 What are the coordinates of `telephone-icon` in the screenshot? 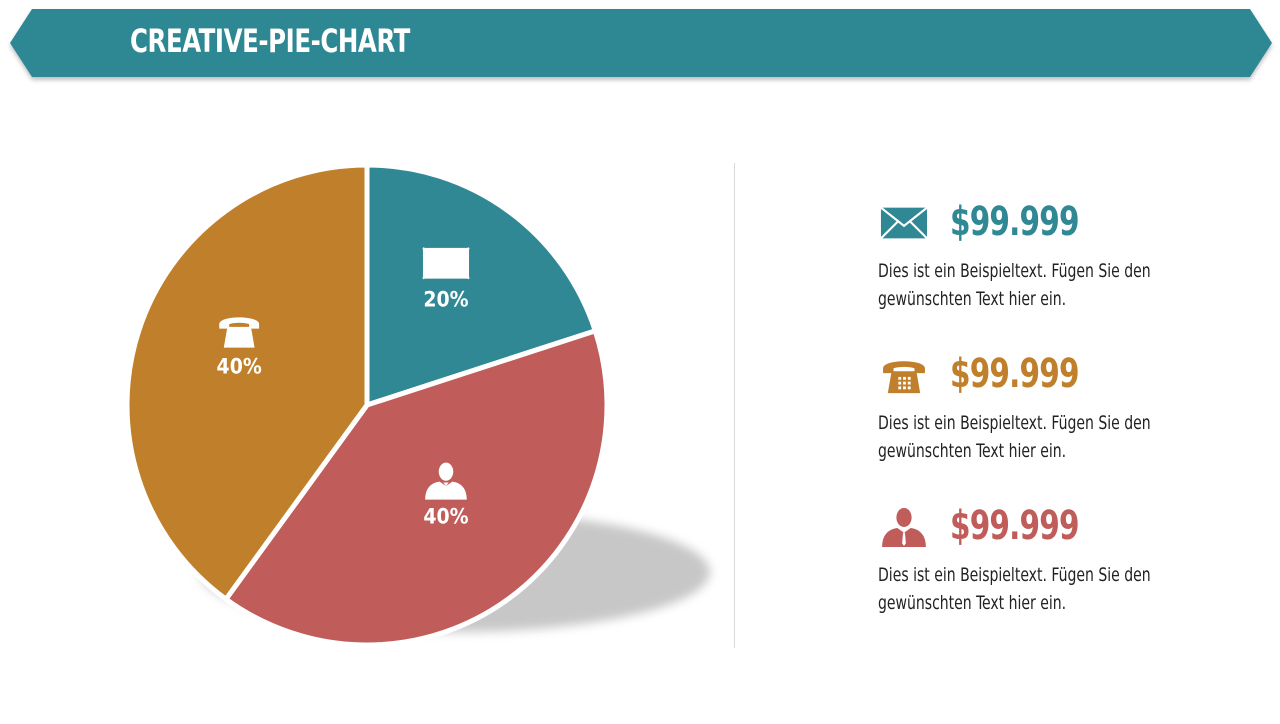 It's located at (904, 377).